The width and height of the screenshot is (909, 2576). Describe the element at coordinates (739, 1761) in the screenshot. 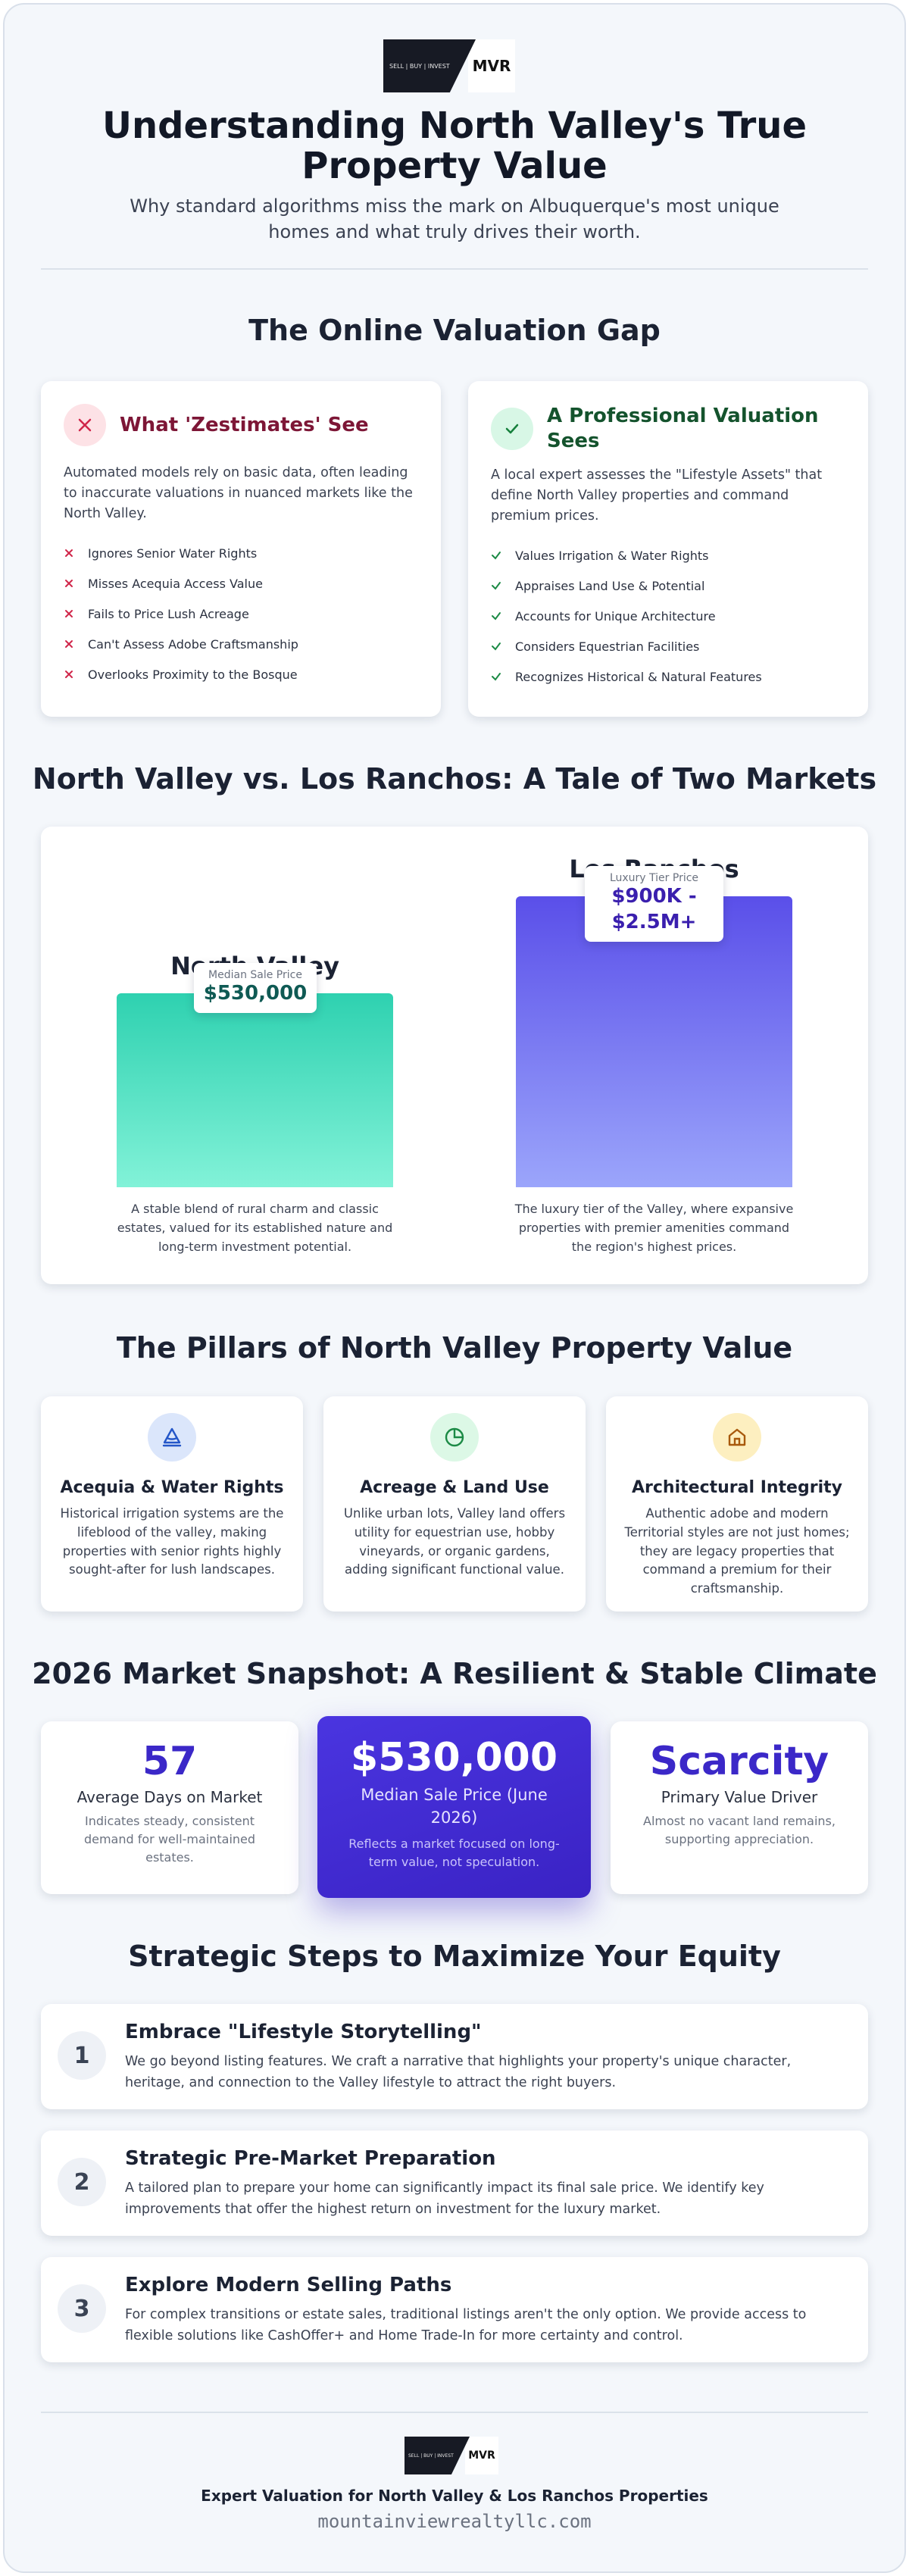

I see `stat-value: Scarcity` at that location.